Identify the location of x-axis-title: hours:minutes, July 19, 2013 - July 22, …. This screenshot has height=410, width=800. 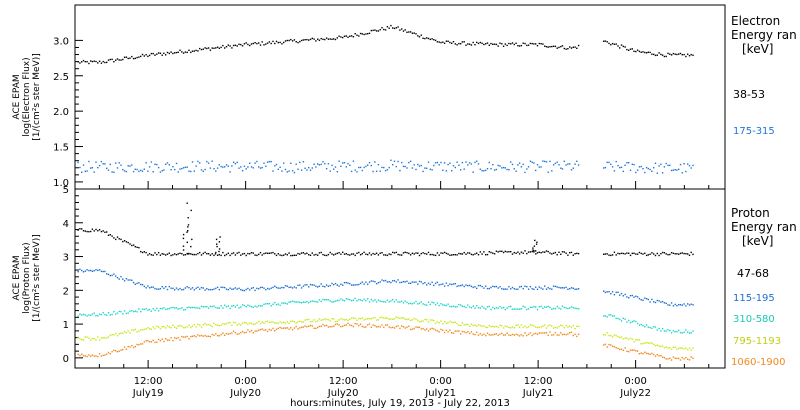
(400, 403).